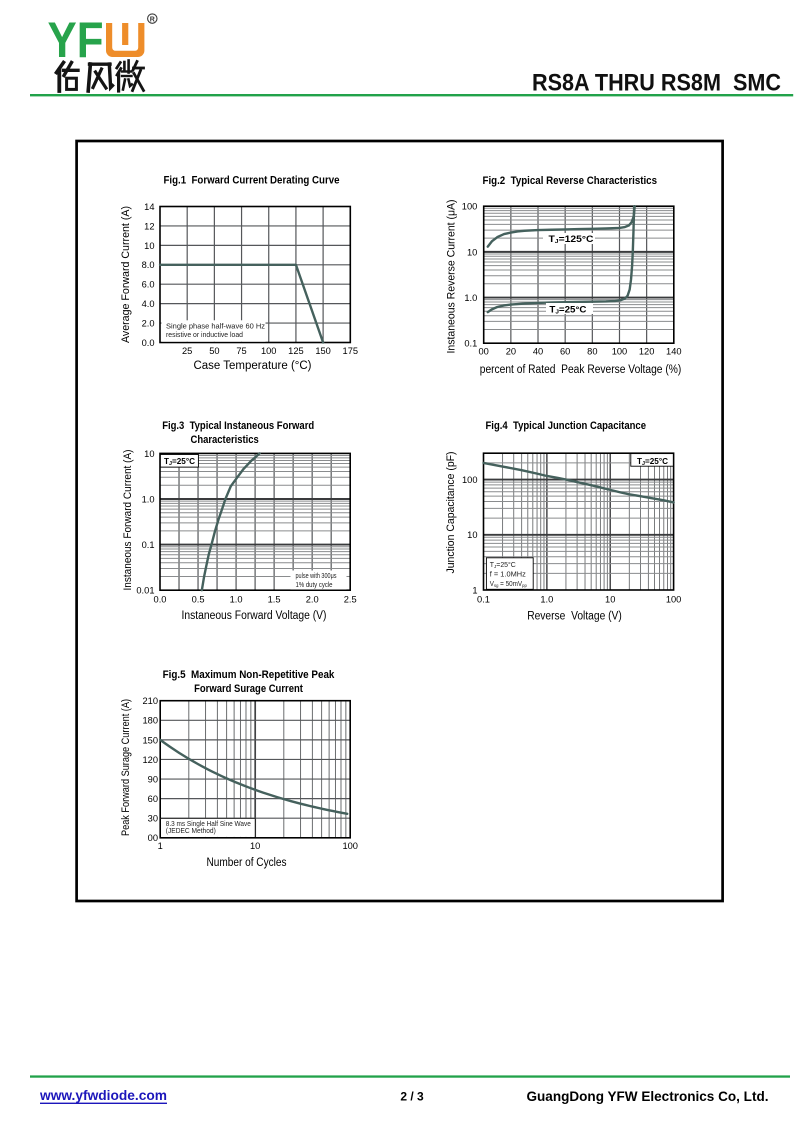 The image size is (800, 1135). I want to click on svg-text: f = 1.0MHz, so click(508, 575).